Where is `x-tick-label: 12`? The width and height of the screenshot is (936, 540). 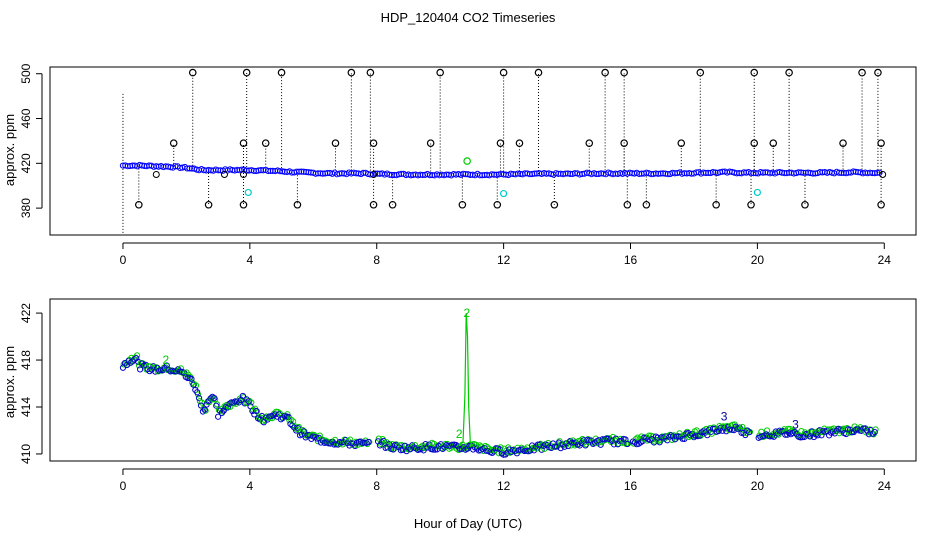 x-tick-label: 12 is located at coordinates (504, 260).